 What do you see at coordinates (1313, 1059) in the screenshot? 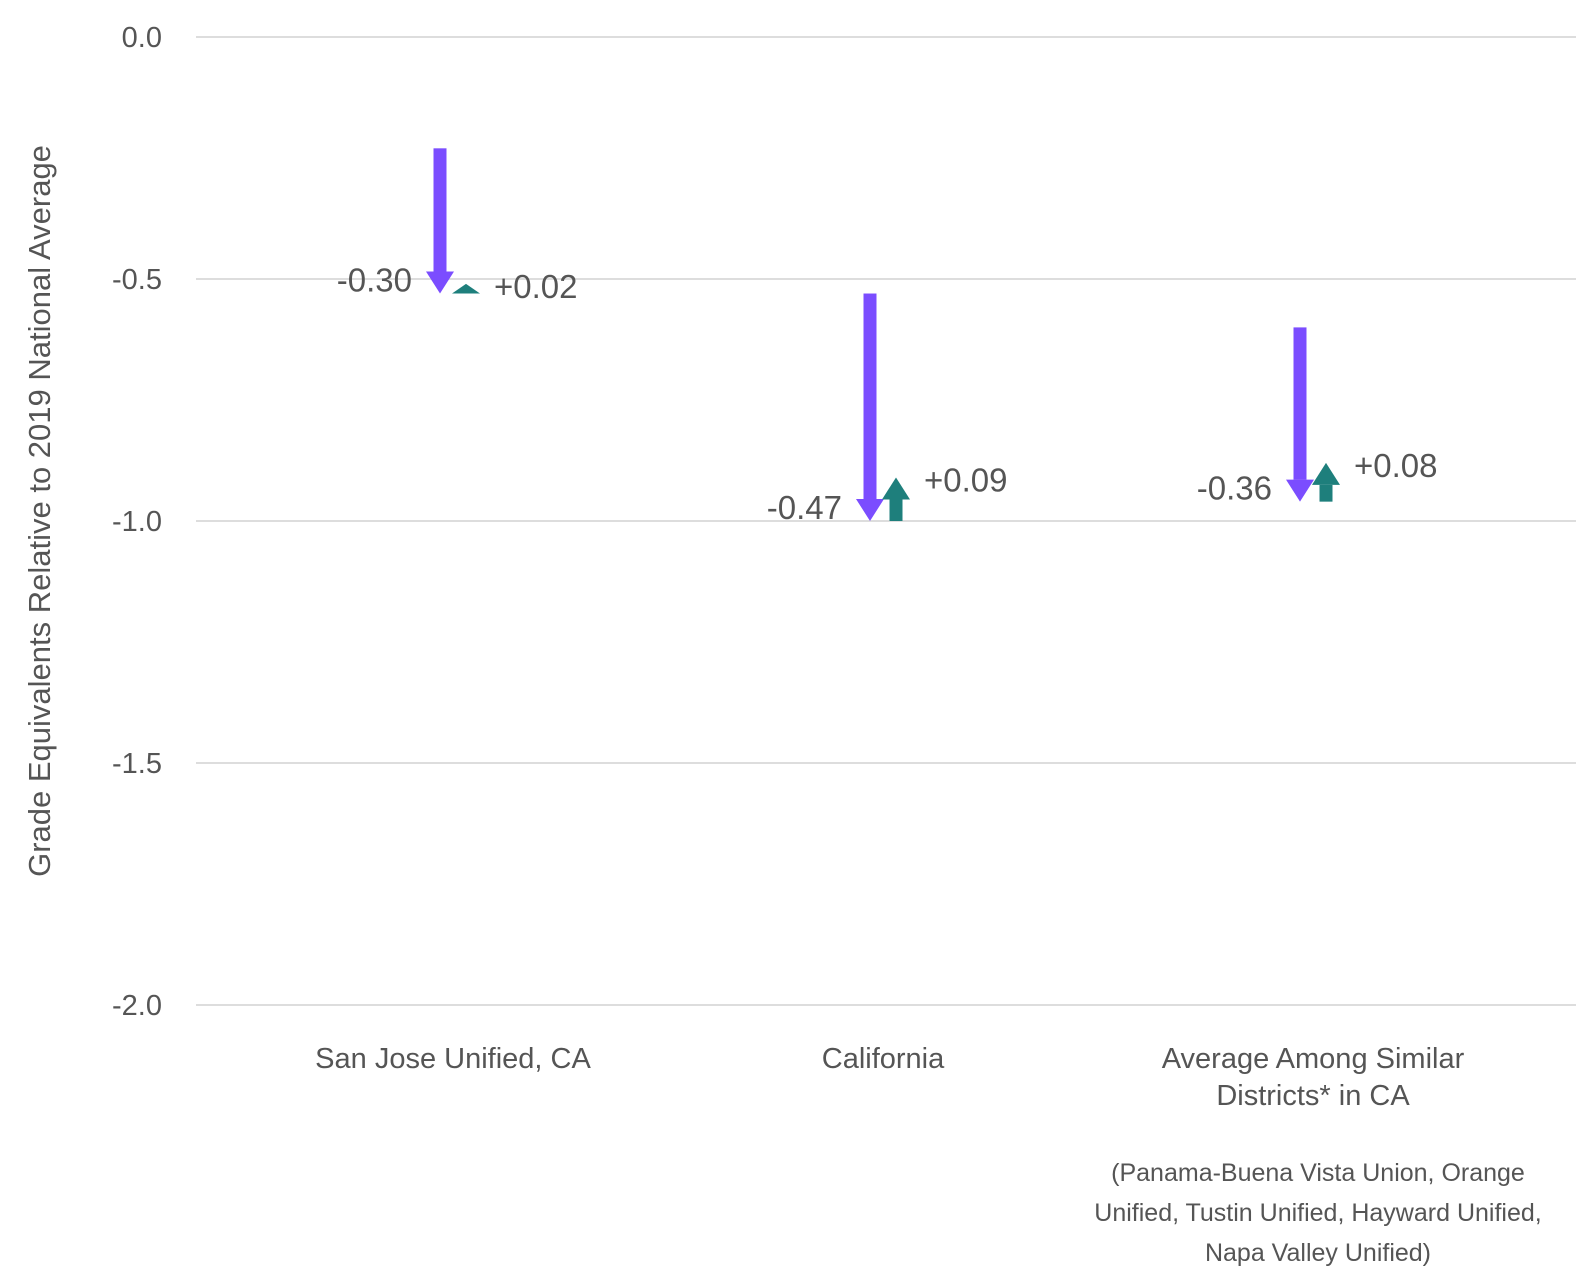
I see `x-category-label: Average Among Similar` at bounding box center [1313, 1059].